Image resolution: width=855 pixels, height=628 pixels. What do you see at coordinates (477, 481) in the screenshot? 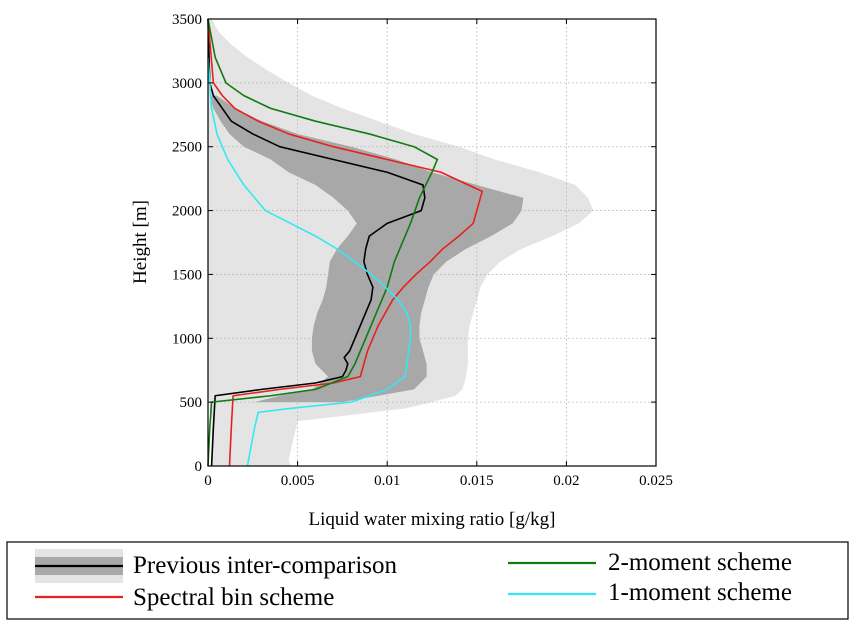
I see `x-tick-label: 0.015` at bounding box center [477, 481].